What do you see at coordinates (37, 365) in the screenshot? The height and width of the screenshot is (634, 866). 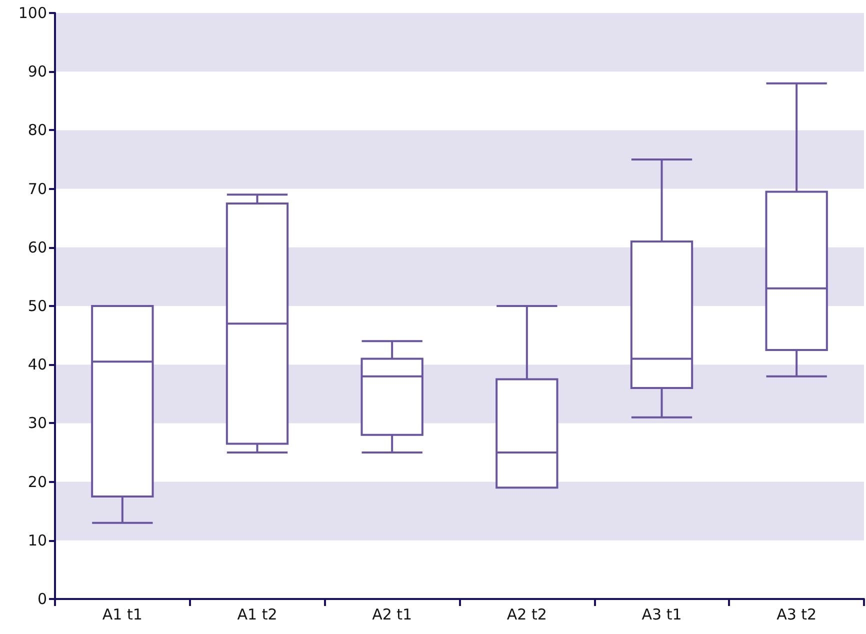 I see `y-tick-label: 40` at bounding box center [37, 365].